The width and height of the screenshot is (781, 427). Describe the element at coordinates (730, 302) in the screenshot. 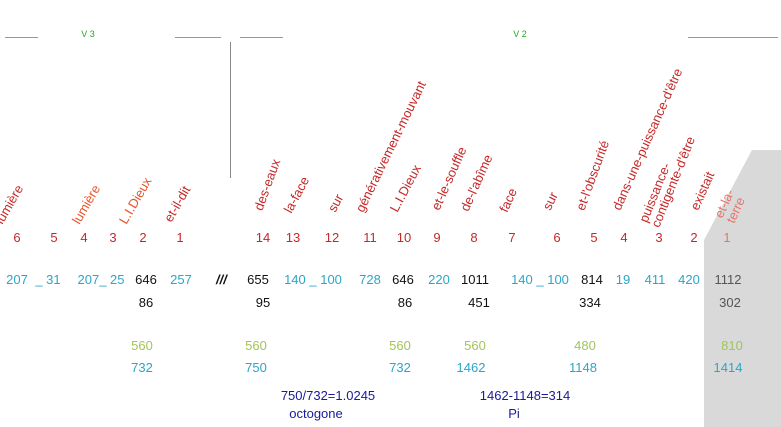

I see `value-v2-row2-5: 302` at that location.